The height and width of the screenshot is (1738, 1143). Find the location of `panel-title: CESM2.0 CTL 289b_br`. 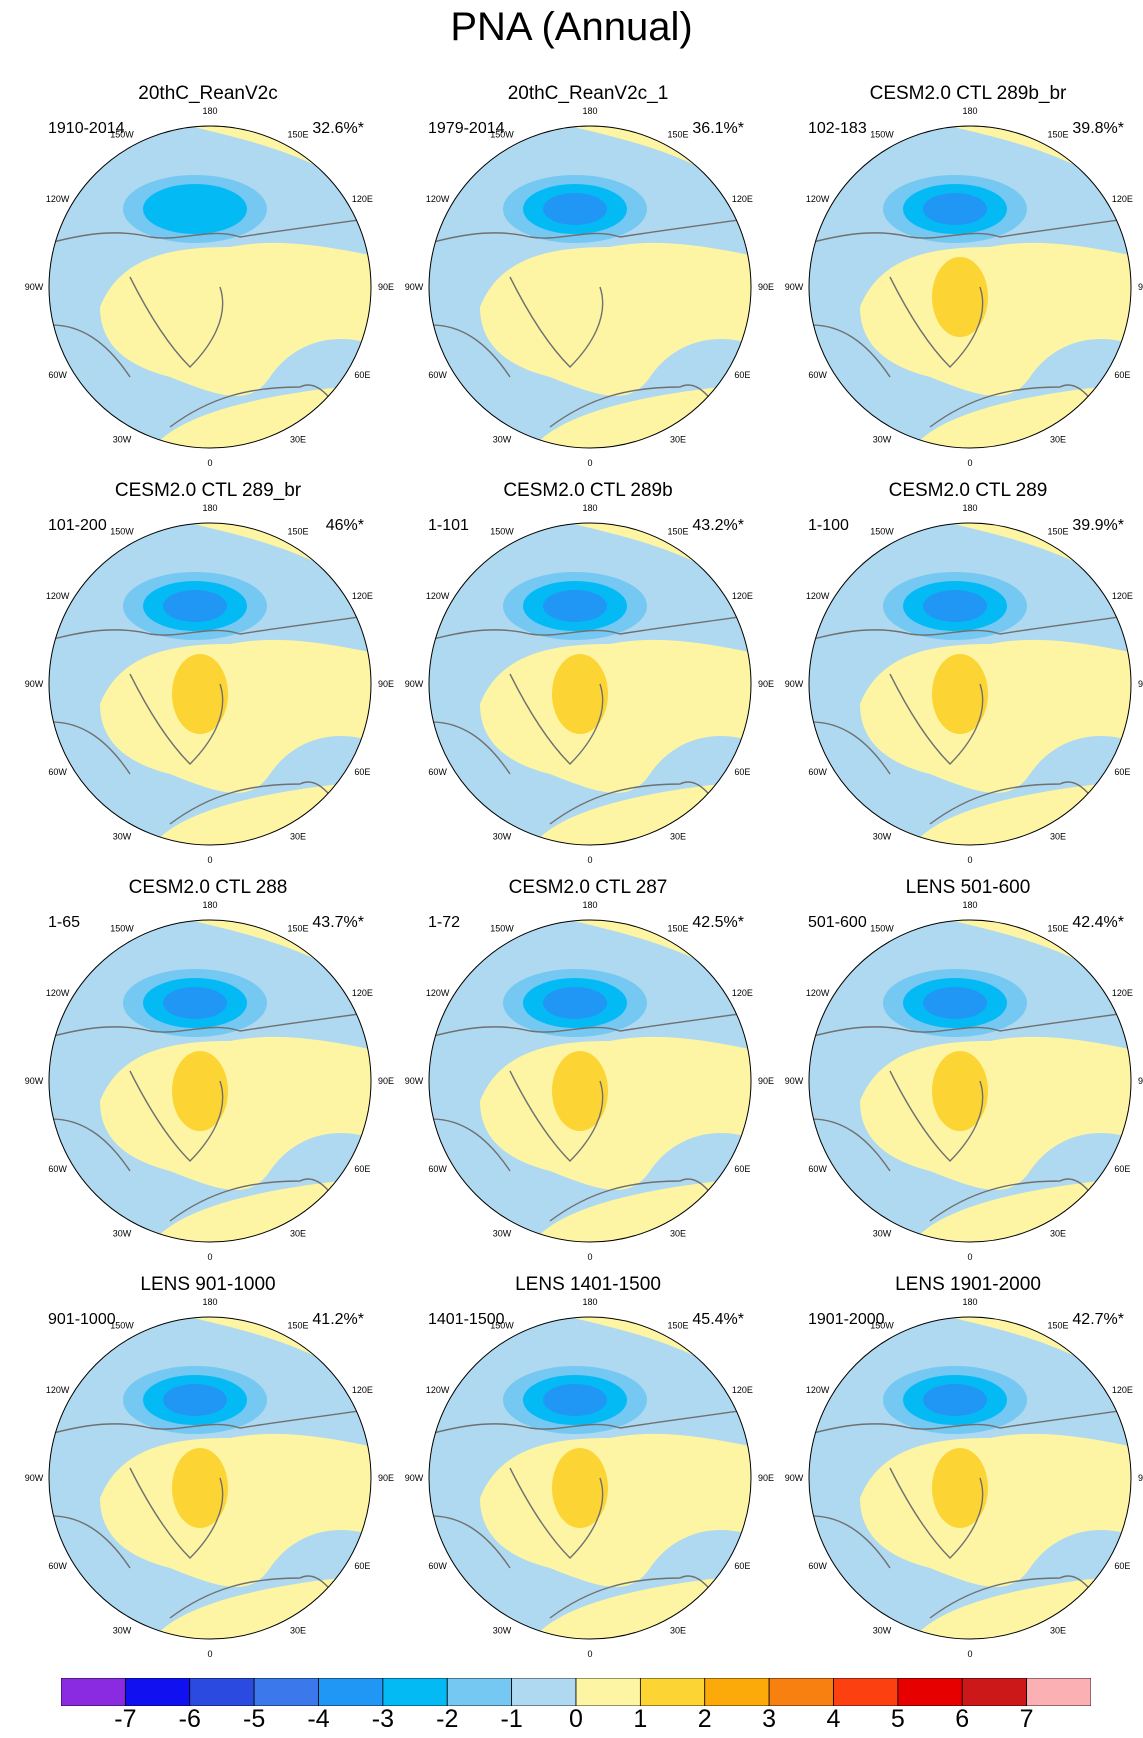

panel-title: CESM2.0 CTL 289b_br is located at coordinates (968, 93).